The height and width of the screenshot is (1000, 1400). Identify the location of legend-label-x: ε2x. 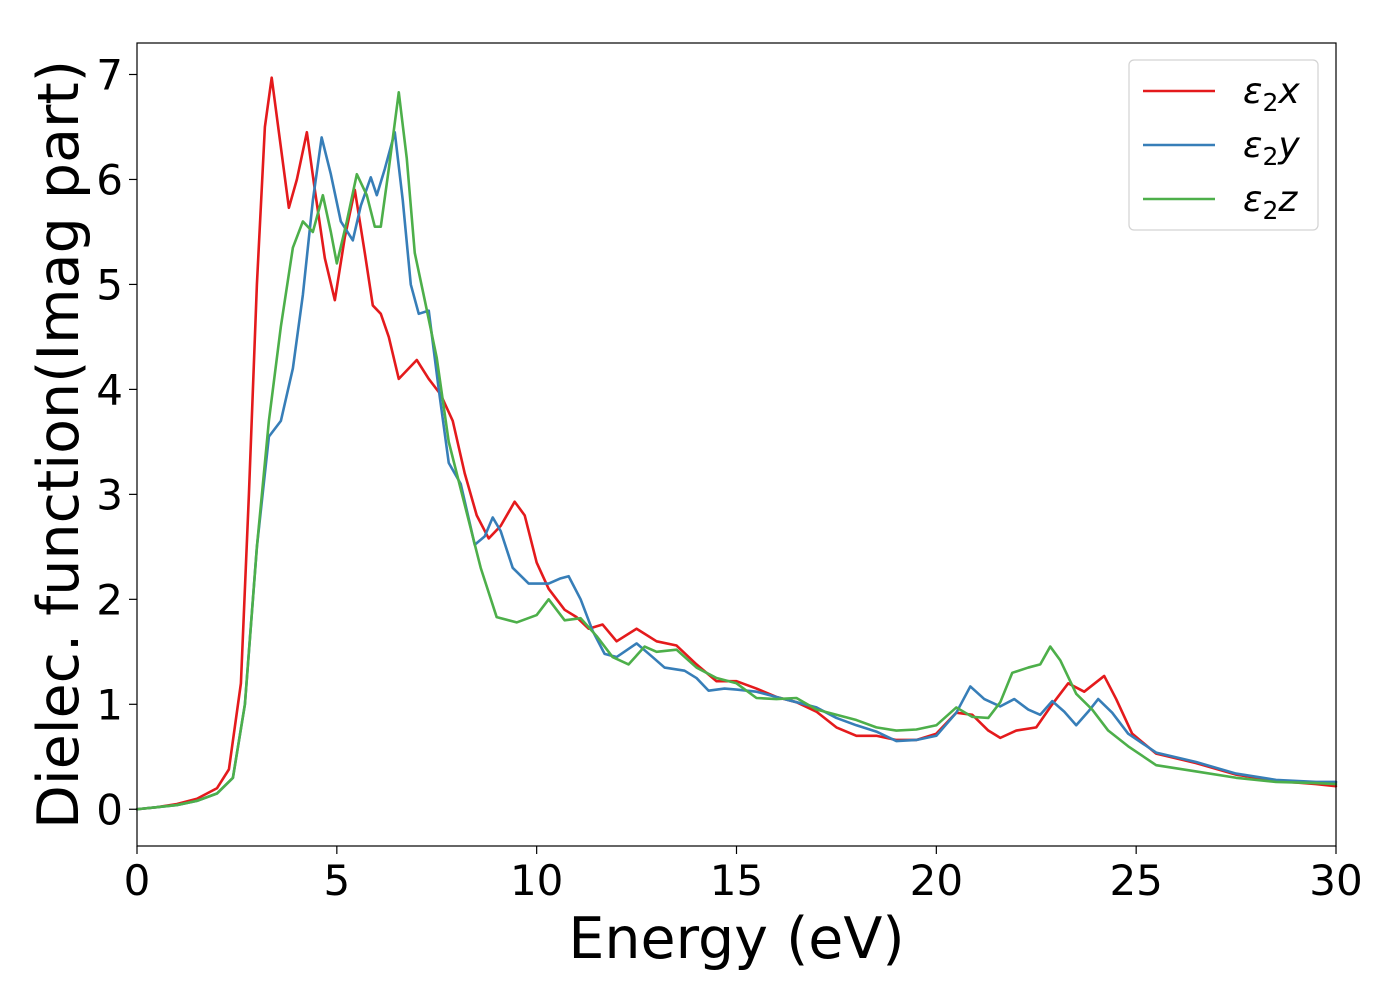
(1271, 94).